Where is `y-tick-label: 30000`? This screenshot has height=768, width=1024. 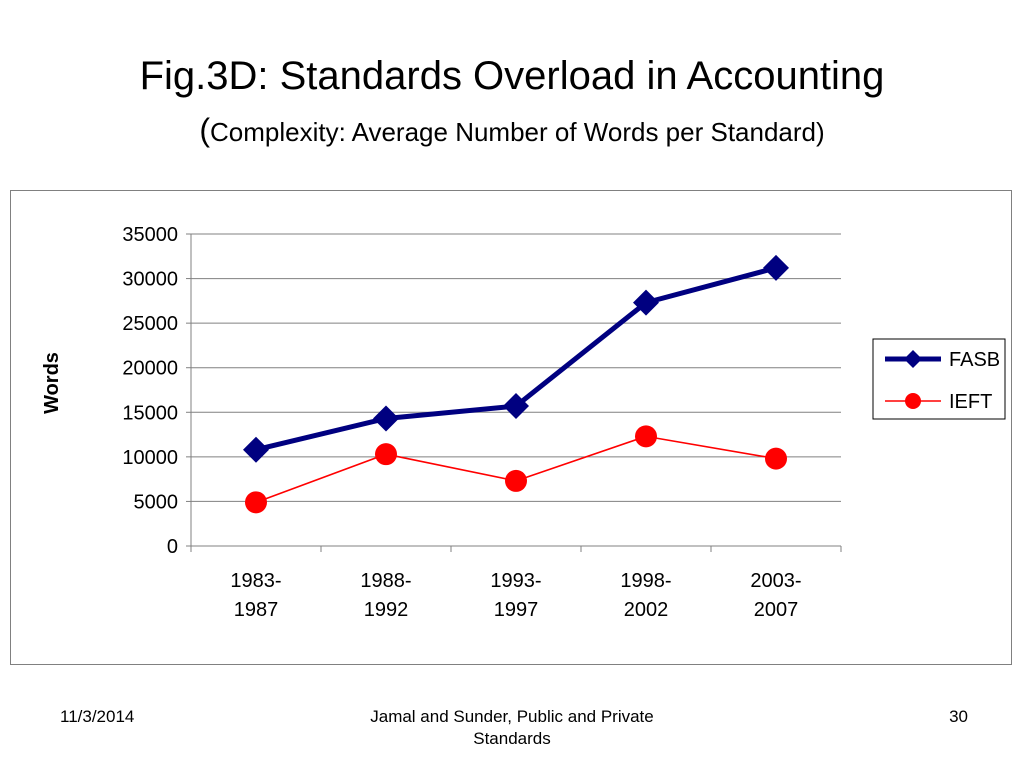
y-tick-label: 30000 is located at coordinates (150, 280).